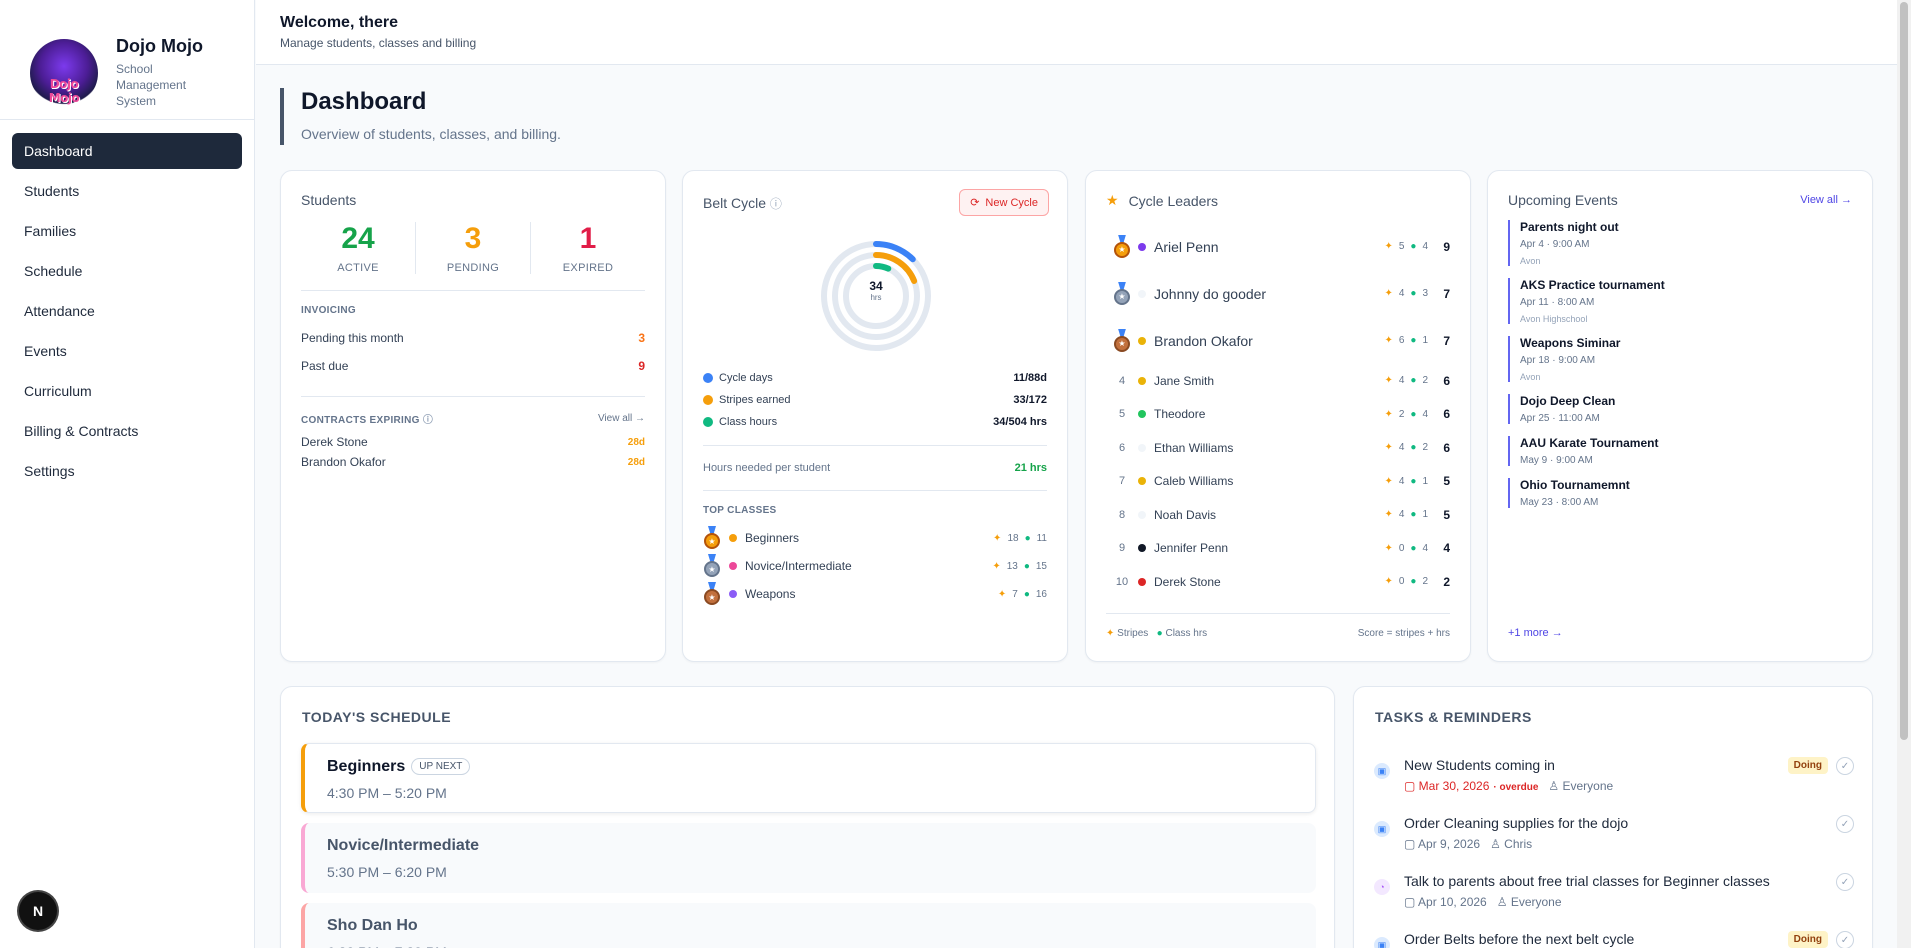 This screenshot has height=948, width=1911. What do you see at coordinates (808, 858) in the screenshot?
I see `schedule-item: Novice/Intermediate 5:30 PM – 6:20 PM` at bounding box center [808, 858].